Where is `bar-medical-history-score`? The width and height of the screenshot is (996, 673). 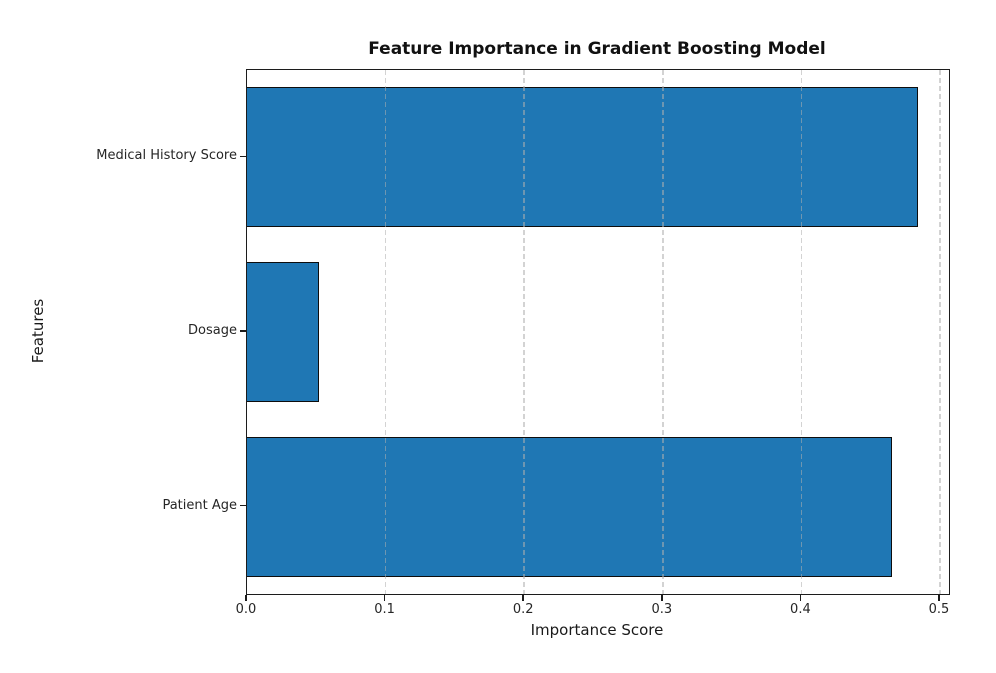 bar-medical-history-score is located at coordinates (582, 157).